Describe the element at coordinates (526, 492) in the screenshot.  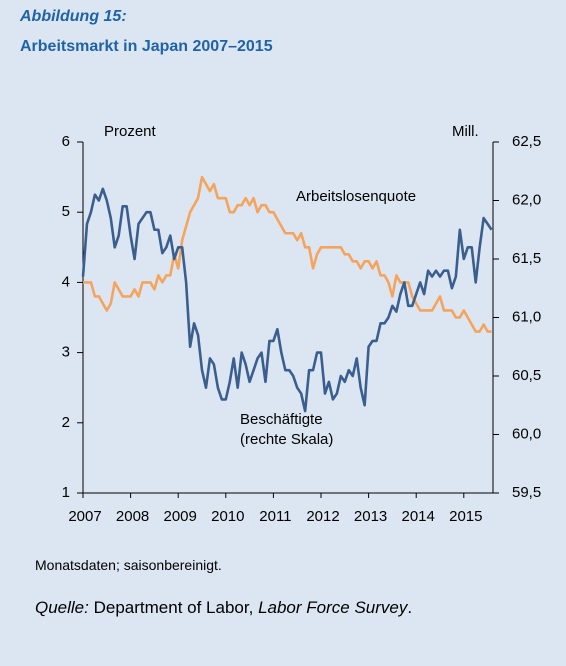
I see `y2-tick-label: 59,5` at that location.